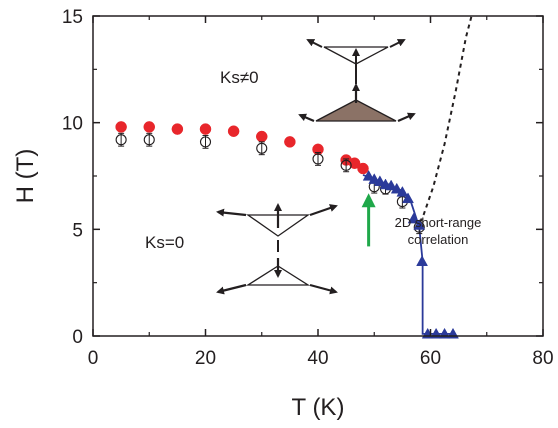 The image size is (558, 428). What do you see at coordinates (277, 249) in the screenshot?
I see `spin-diagram-ks-zero` at bounding box center [277, 249].